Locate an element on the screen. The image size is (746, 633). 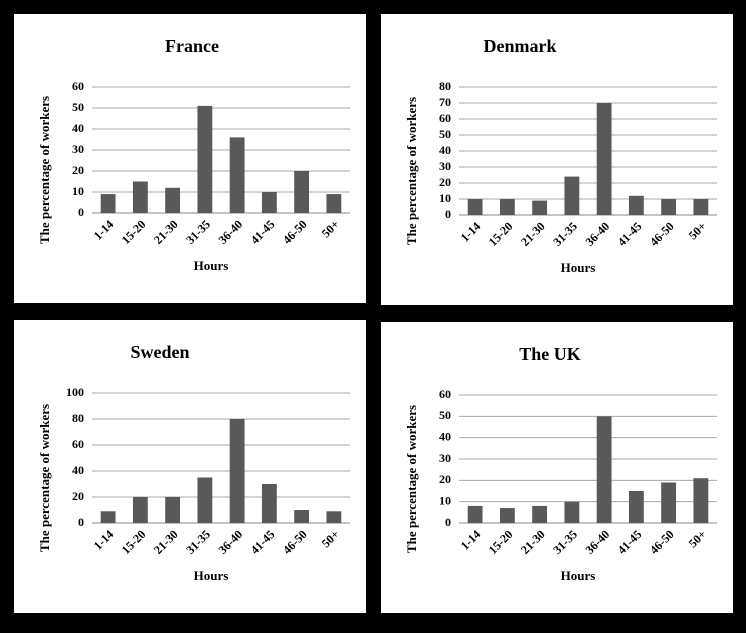
chart-title: Denmark is located at coordinates (520, 46).